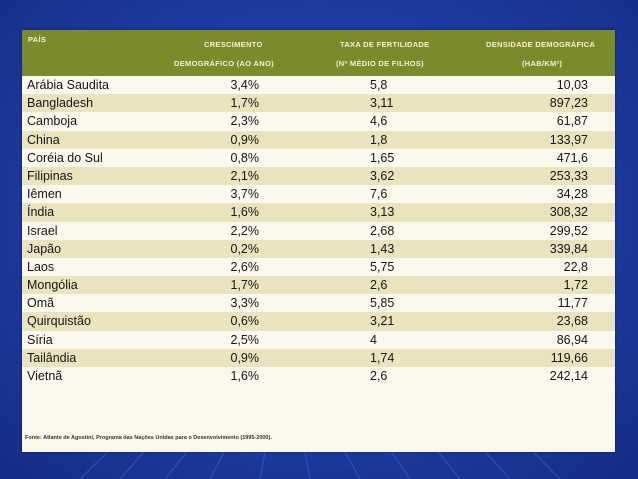 This screenshot has height=479, width=638. I want to click on table-row: Síria 2,5% 4 86,94, so click(318, 340).